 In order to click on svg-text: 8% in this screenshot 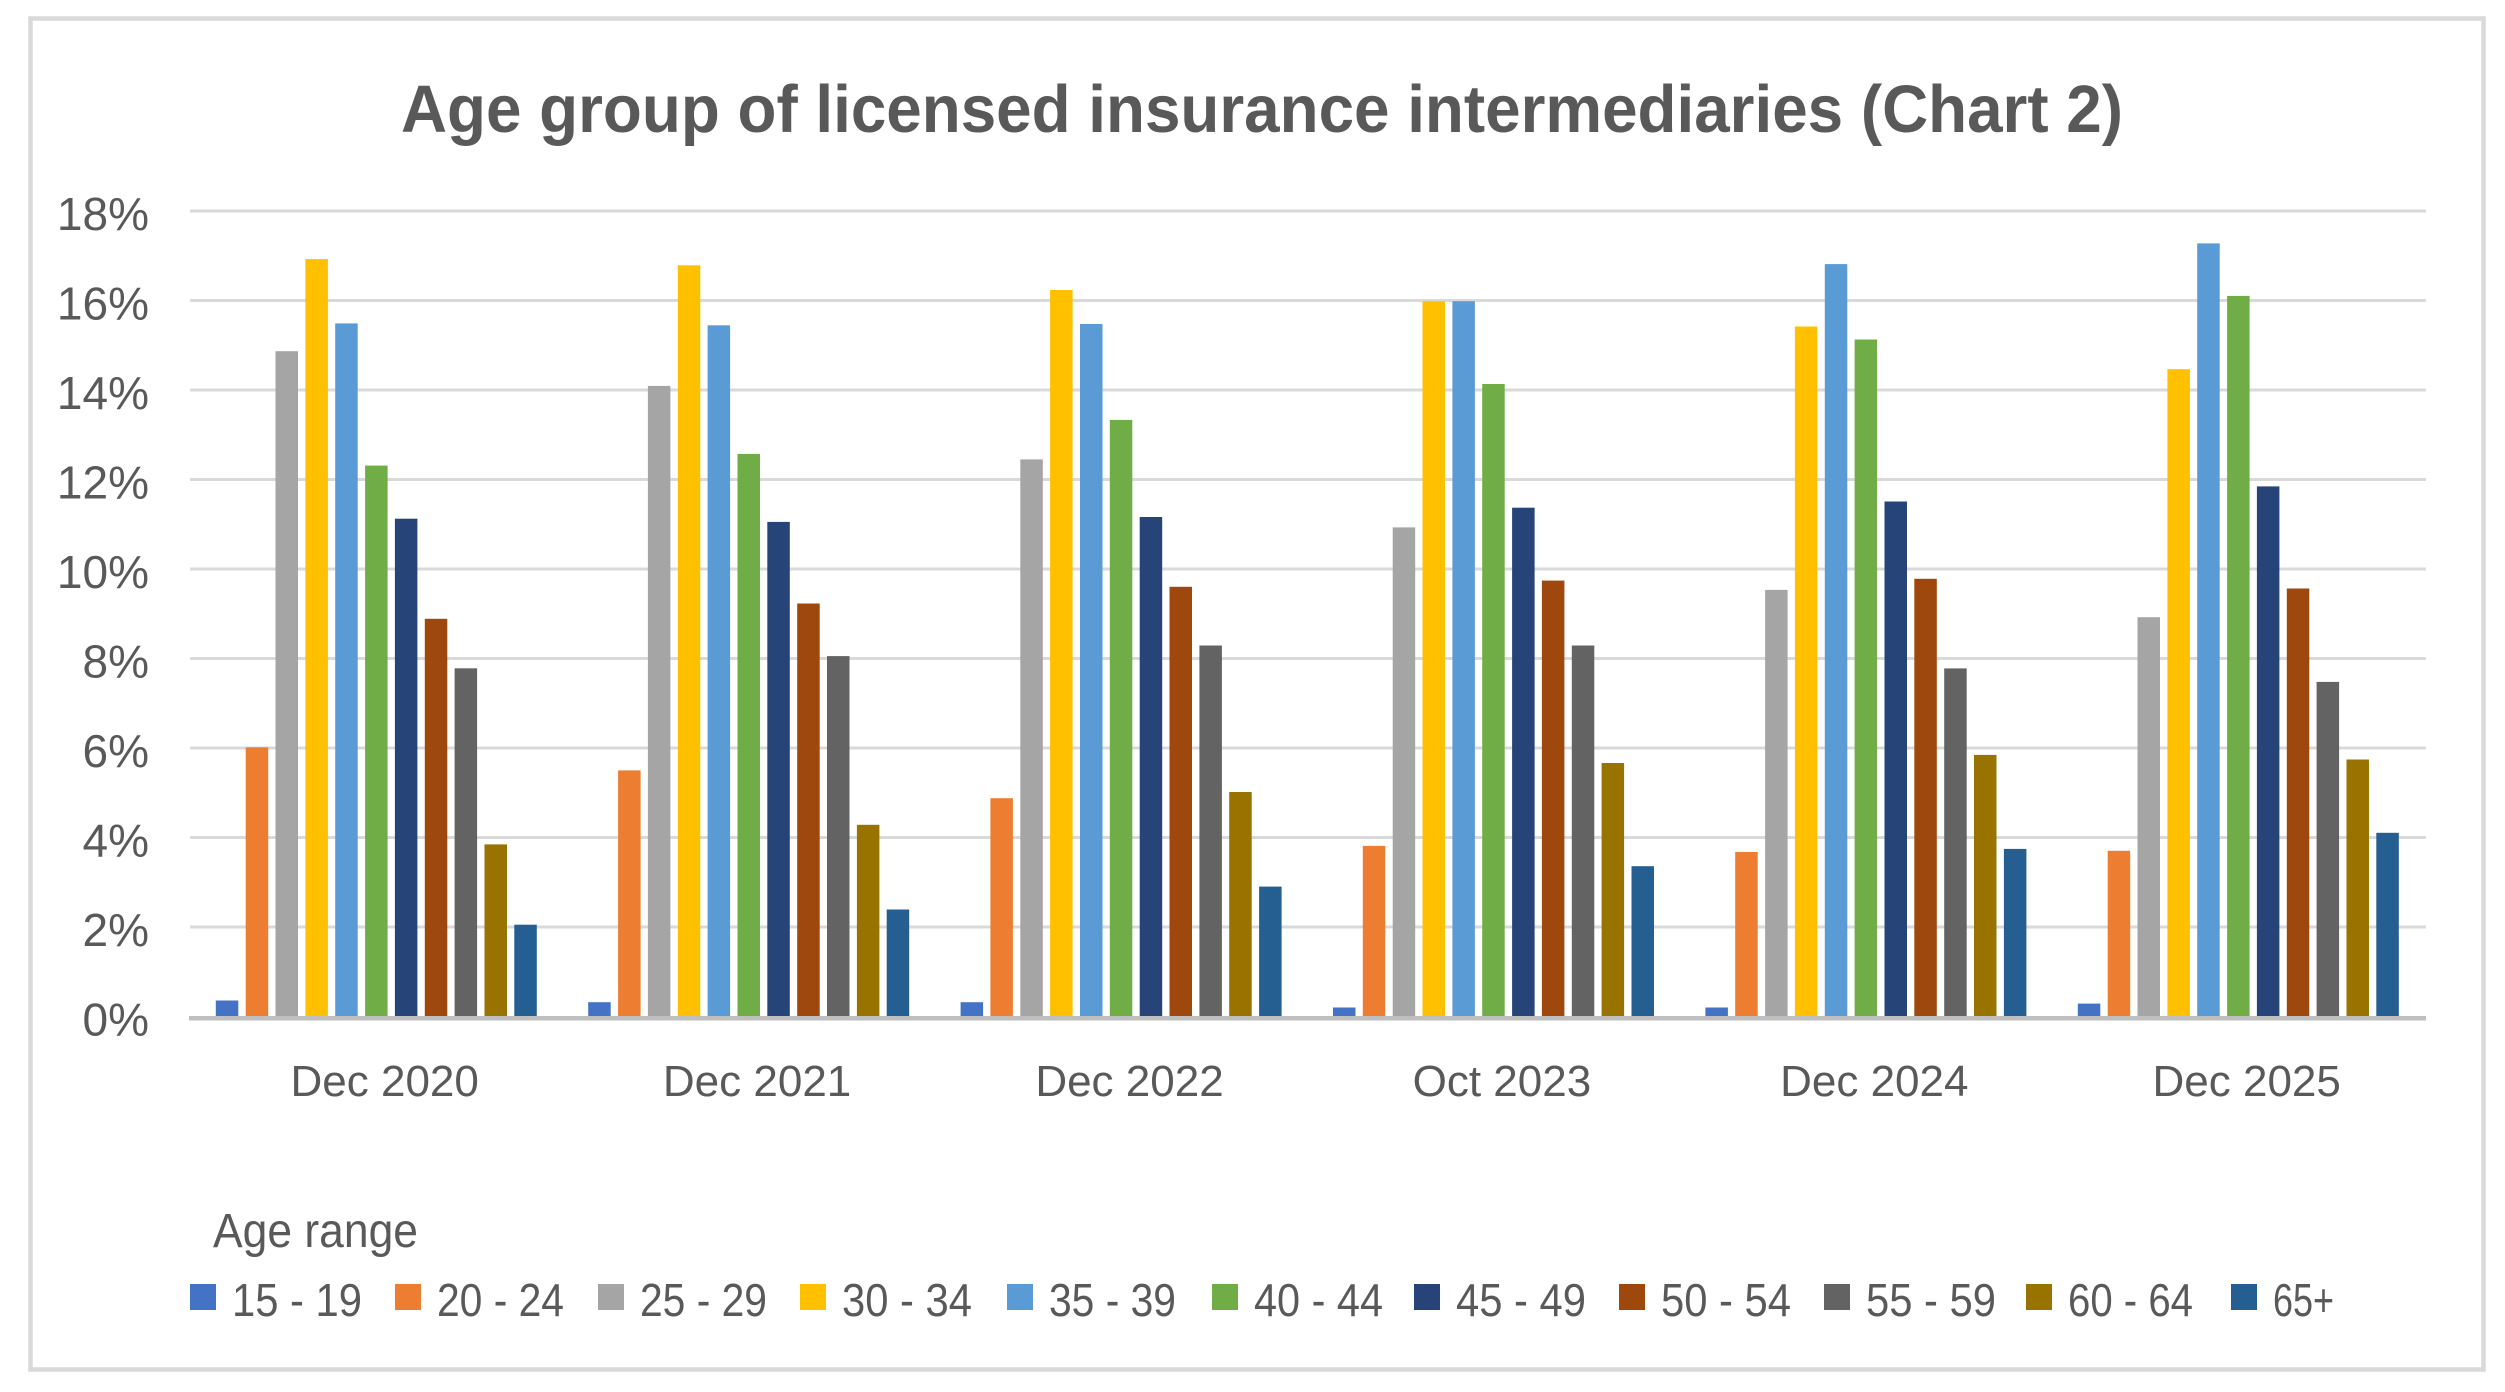, I will do `click(116, 662)`.